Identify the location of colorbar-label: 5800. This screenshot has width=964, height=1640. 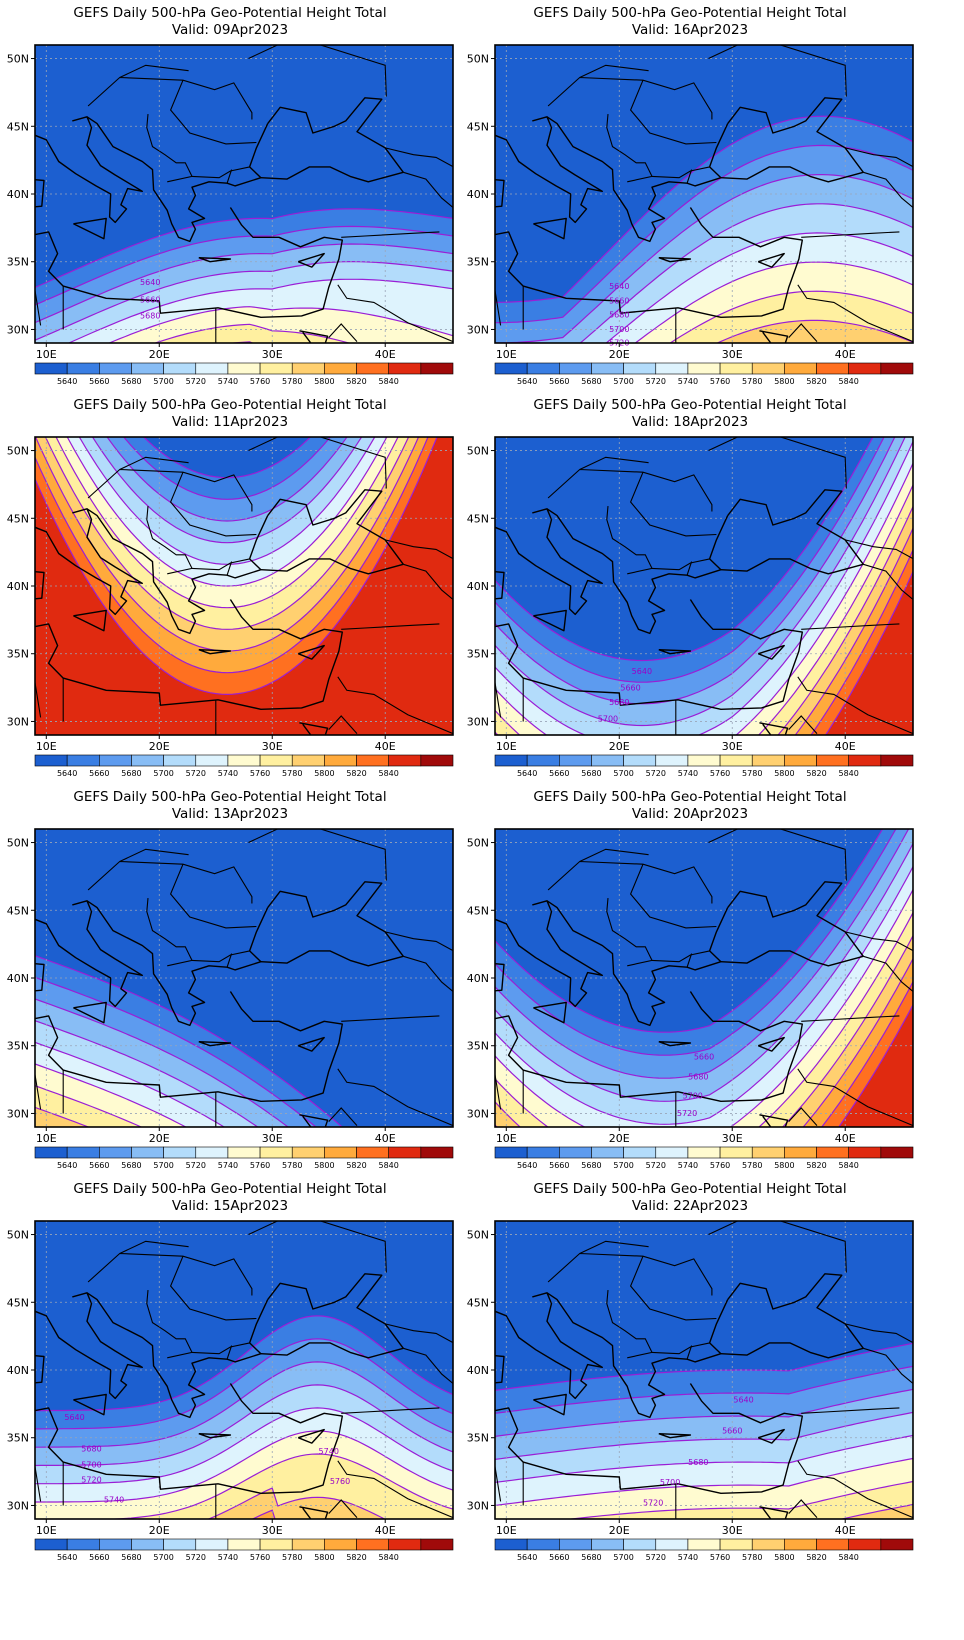
(324, 1165).